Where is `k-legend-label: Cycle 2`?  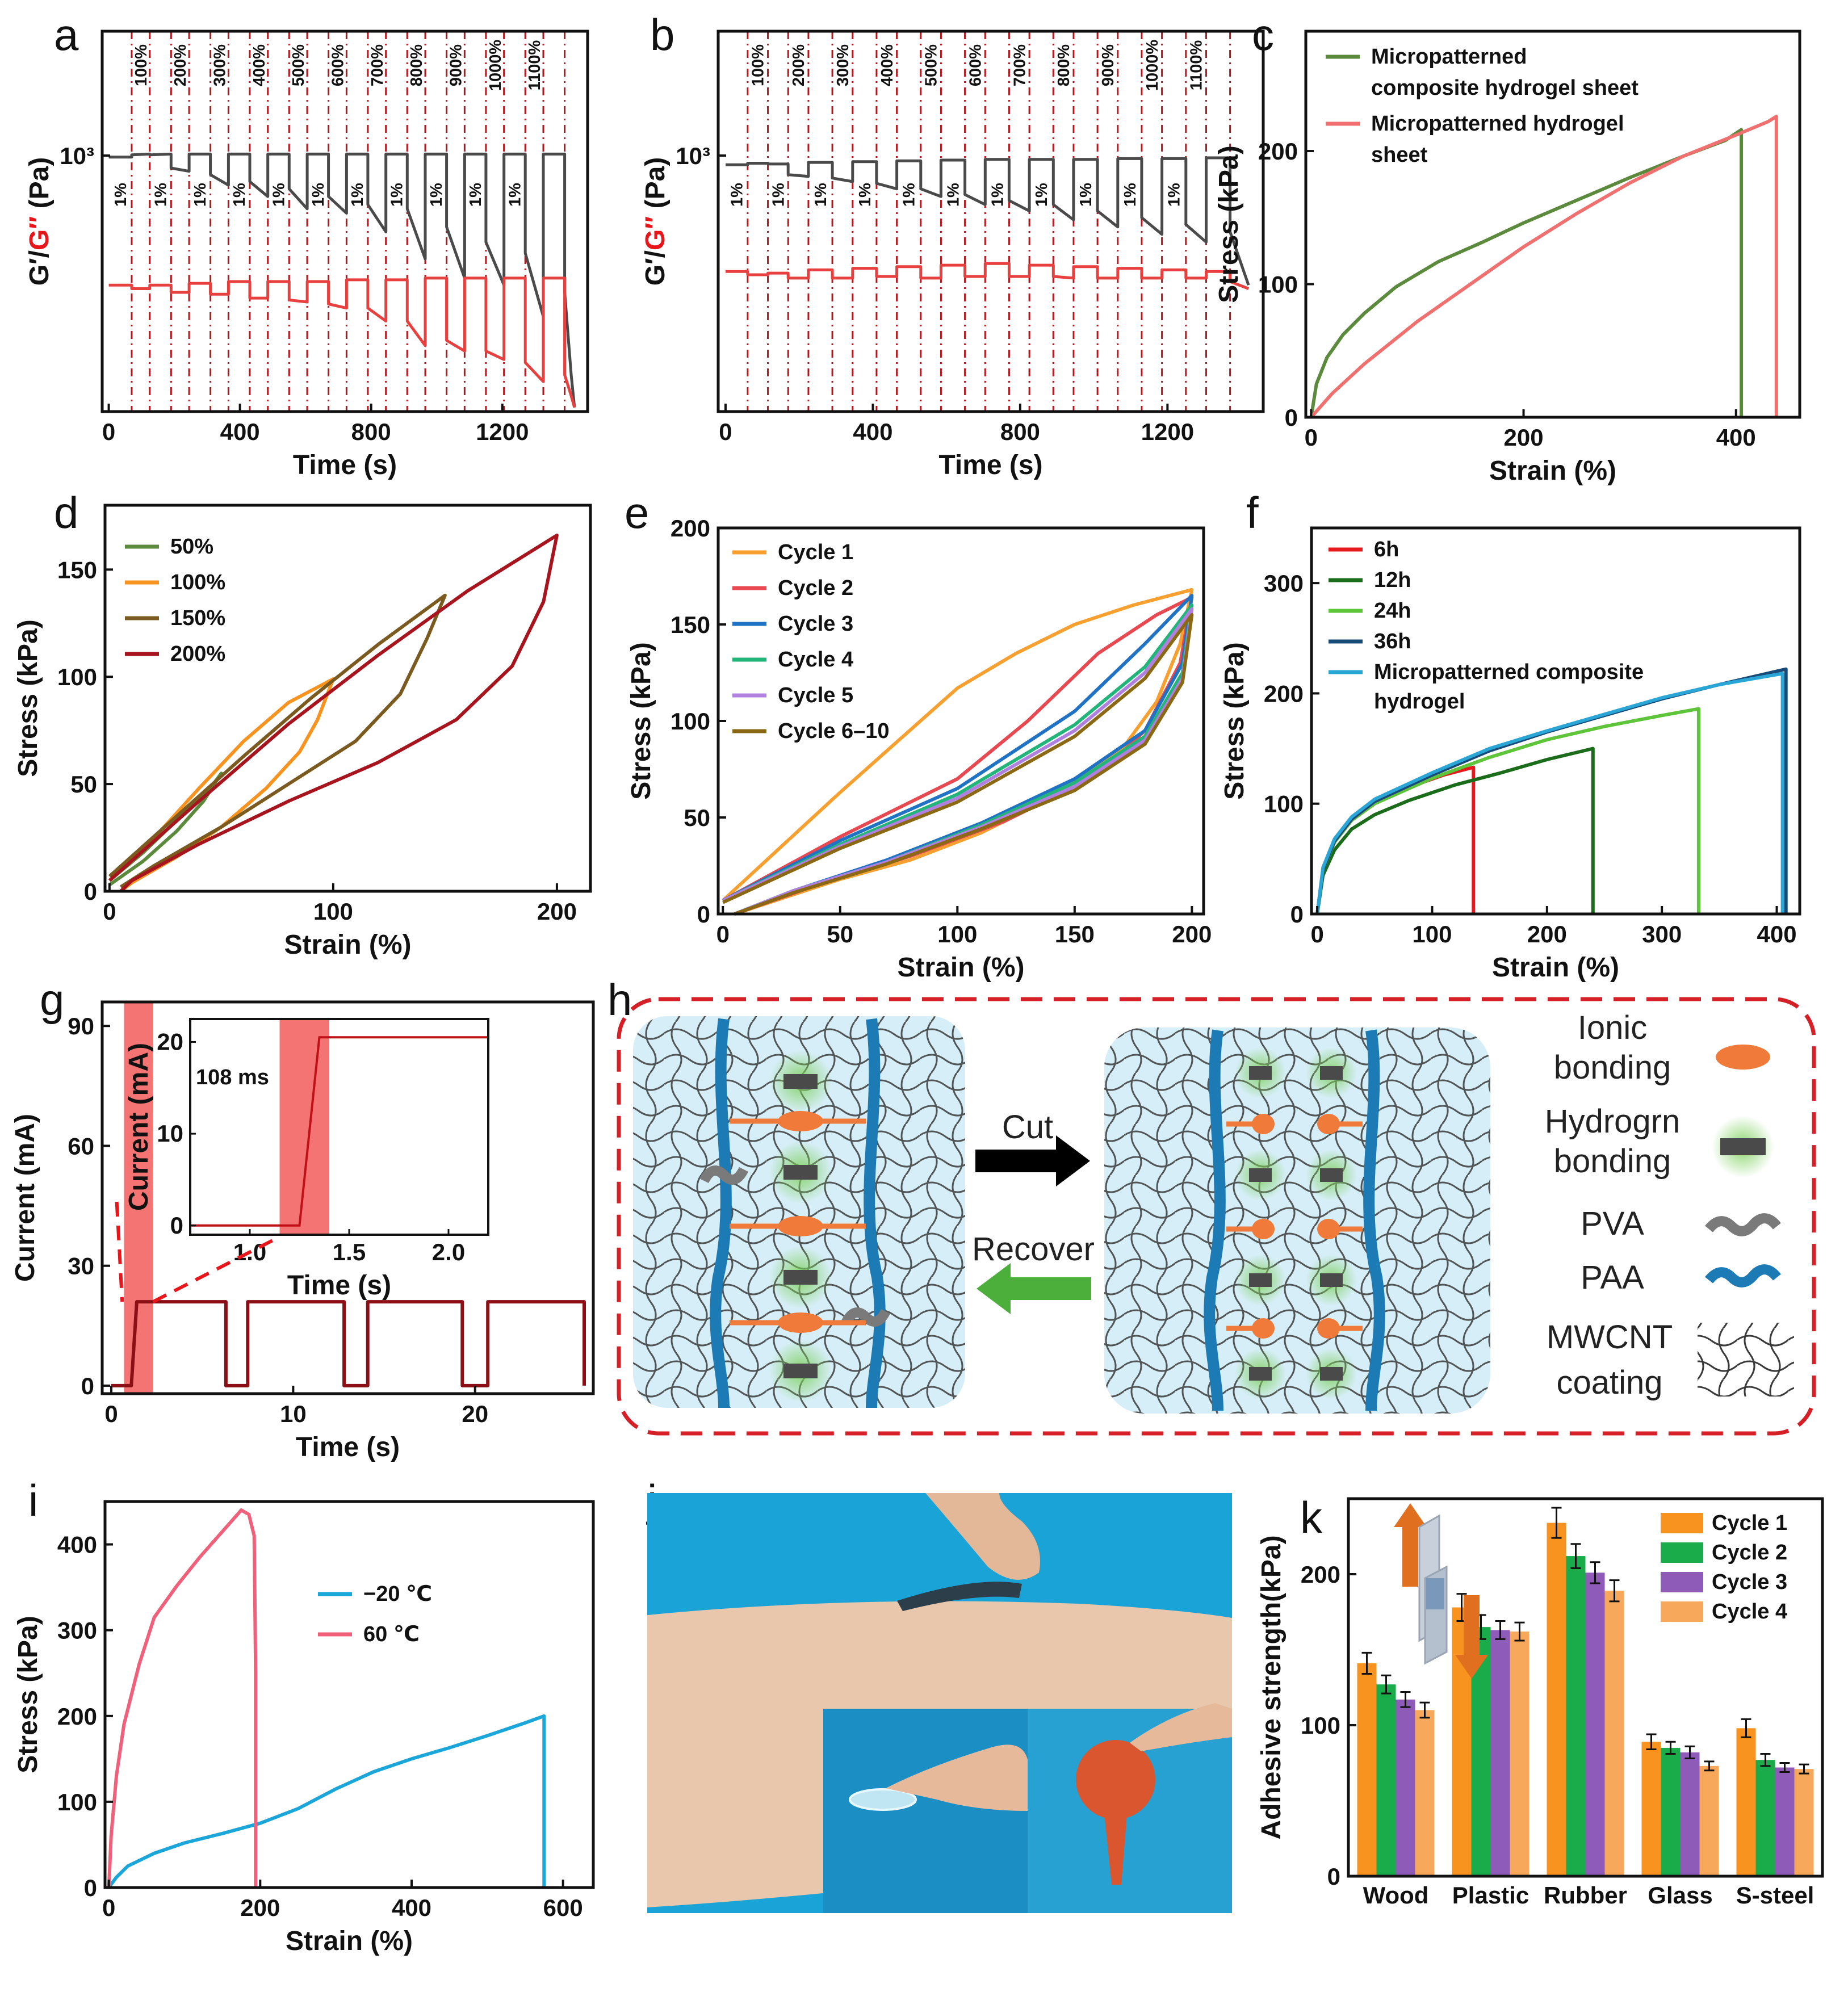 k-legend-label: Cycle 2 is located at coordinates (1750, 1553).